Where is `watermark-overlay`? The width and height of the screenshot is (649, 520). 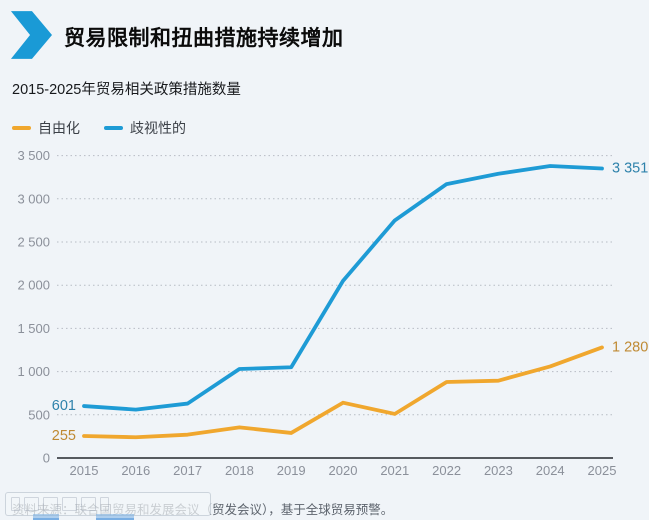
watermark-overlay is located at coordinates (108, 504).